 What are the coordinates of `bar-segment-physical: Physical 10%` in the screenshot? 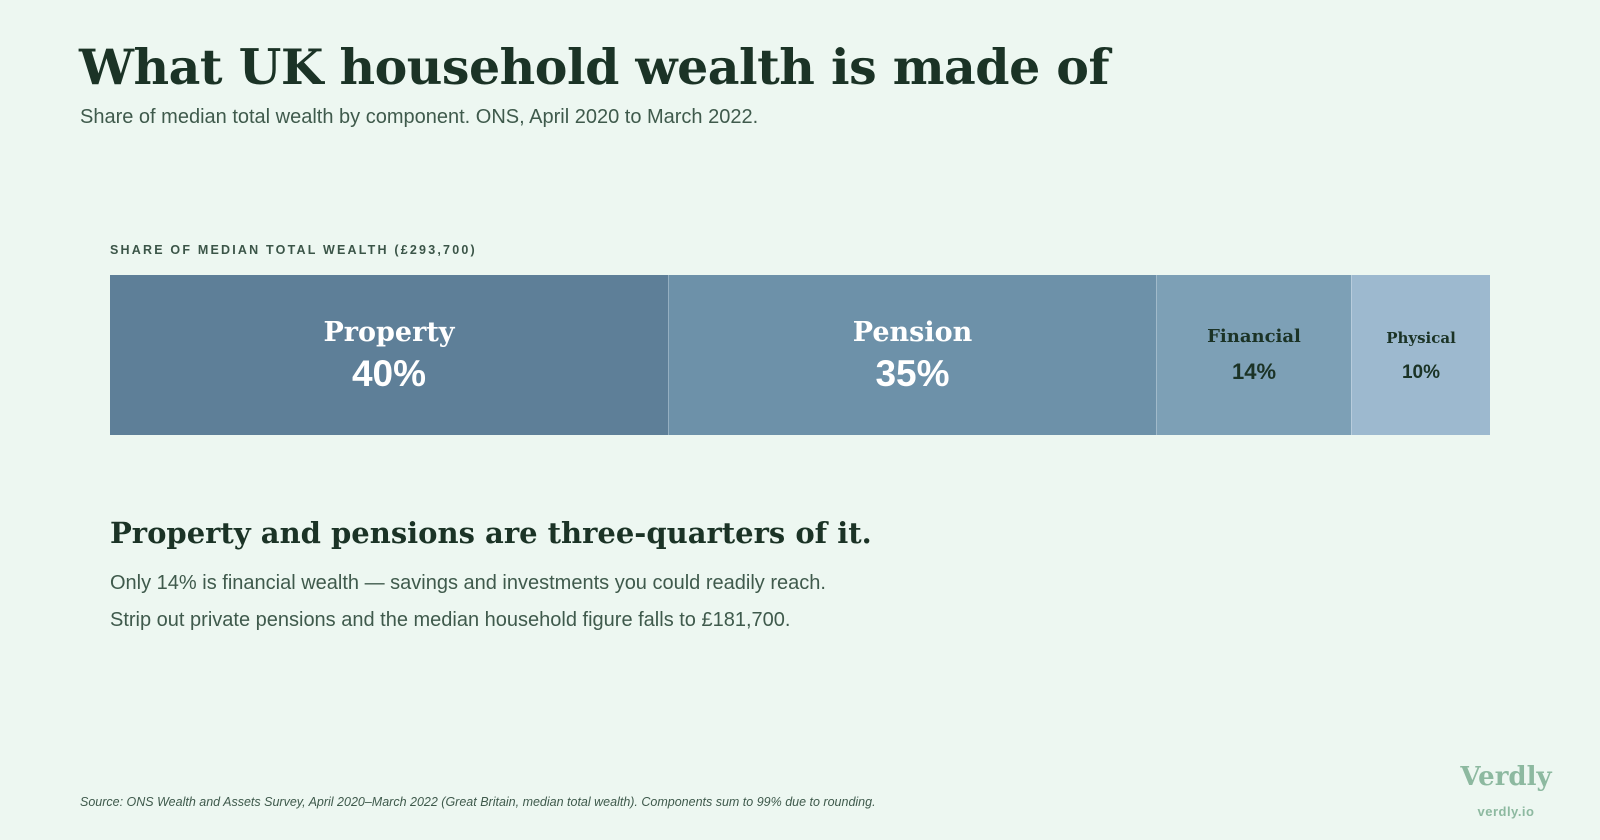 It's located at (1420, 355).